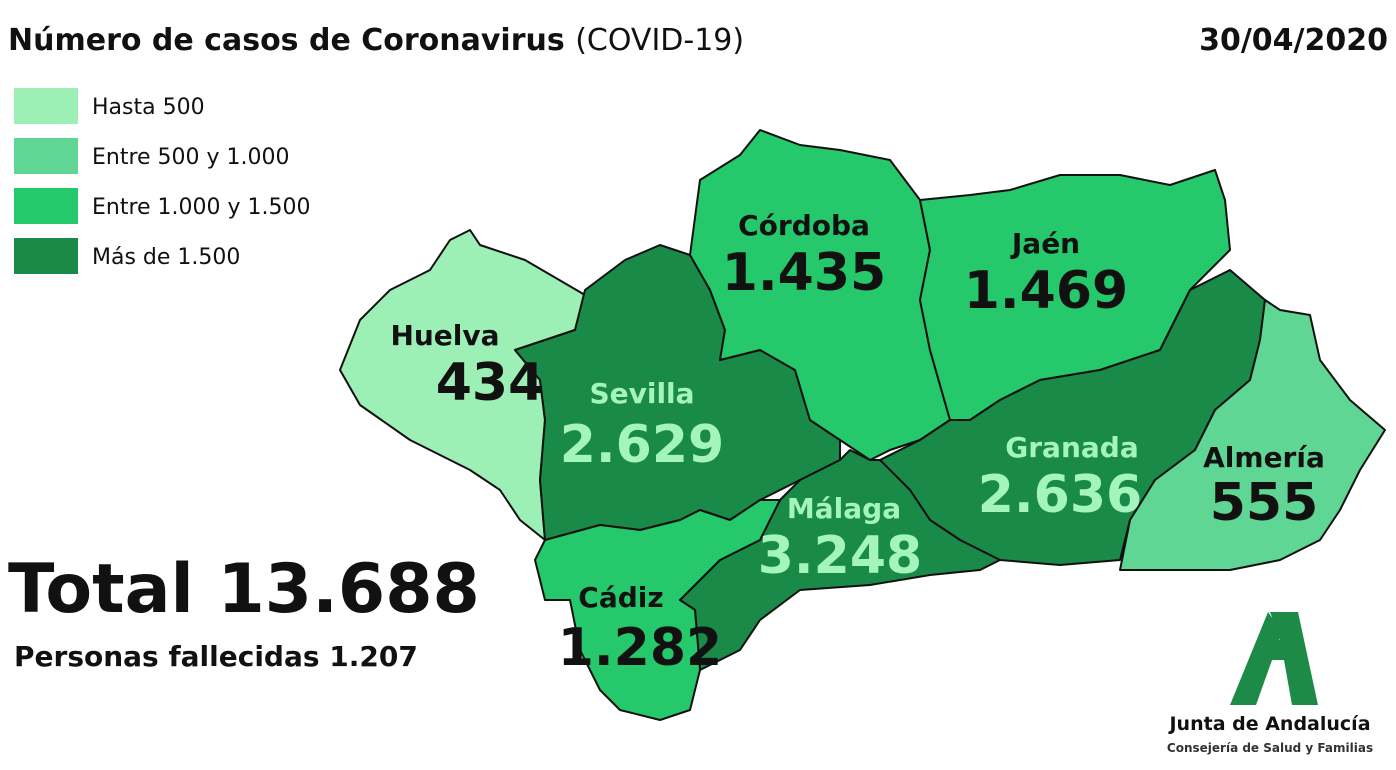 This screenshot has width=1396, height=770. Describe the element at coordinates (1270, 748) in the screenshot. I see `logo-department: Consejería de Salud y Familias` at that location.